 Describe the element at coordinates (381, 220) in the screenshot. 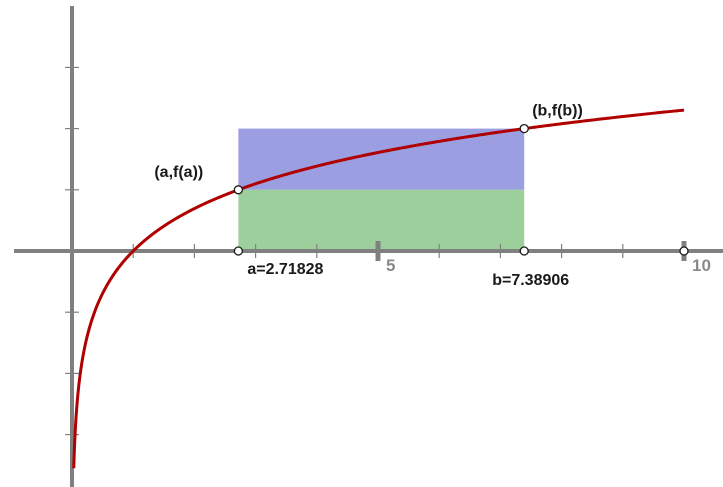

I see `lower-rectangle` at that location.